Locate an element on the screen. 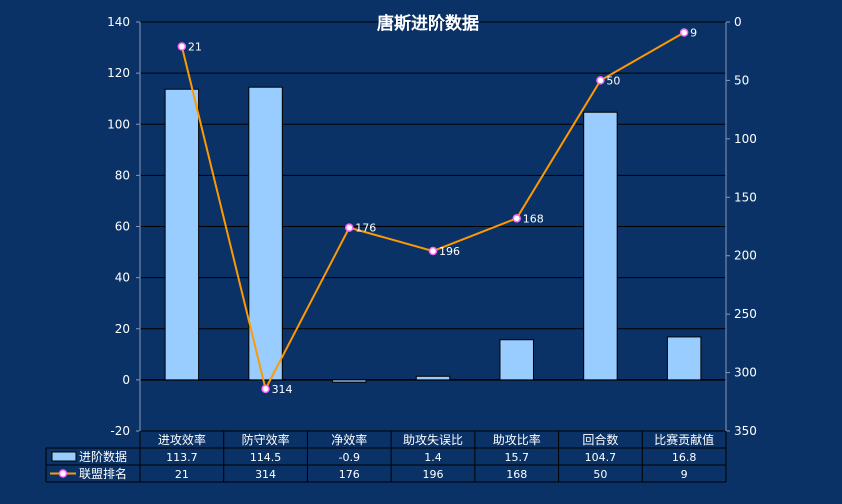 The height and width of the screenshot is (504, 842). data-label: 314 is located at coordinates (282, 389).